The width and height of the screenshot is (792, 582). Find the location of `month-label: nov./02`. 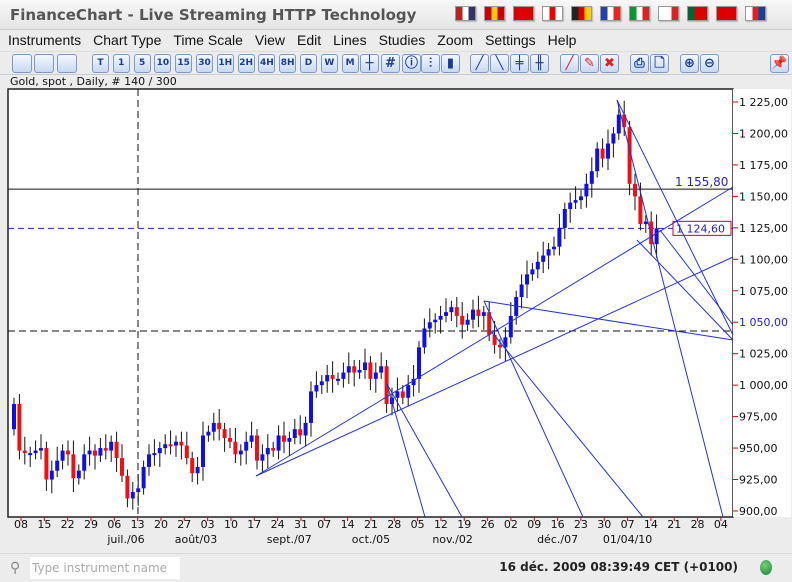

month-label: nov./02 is located at coordinates (452, 539).